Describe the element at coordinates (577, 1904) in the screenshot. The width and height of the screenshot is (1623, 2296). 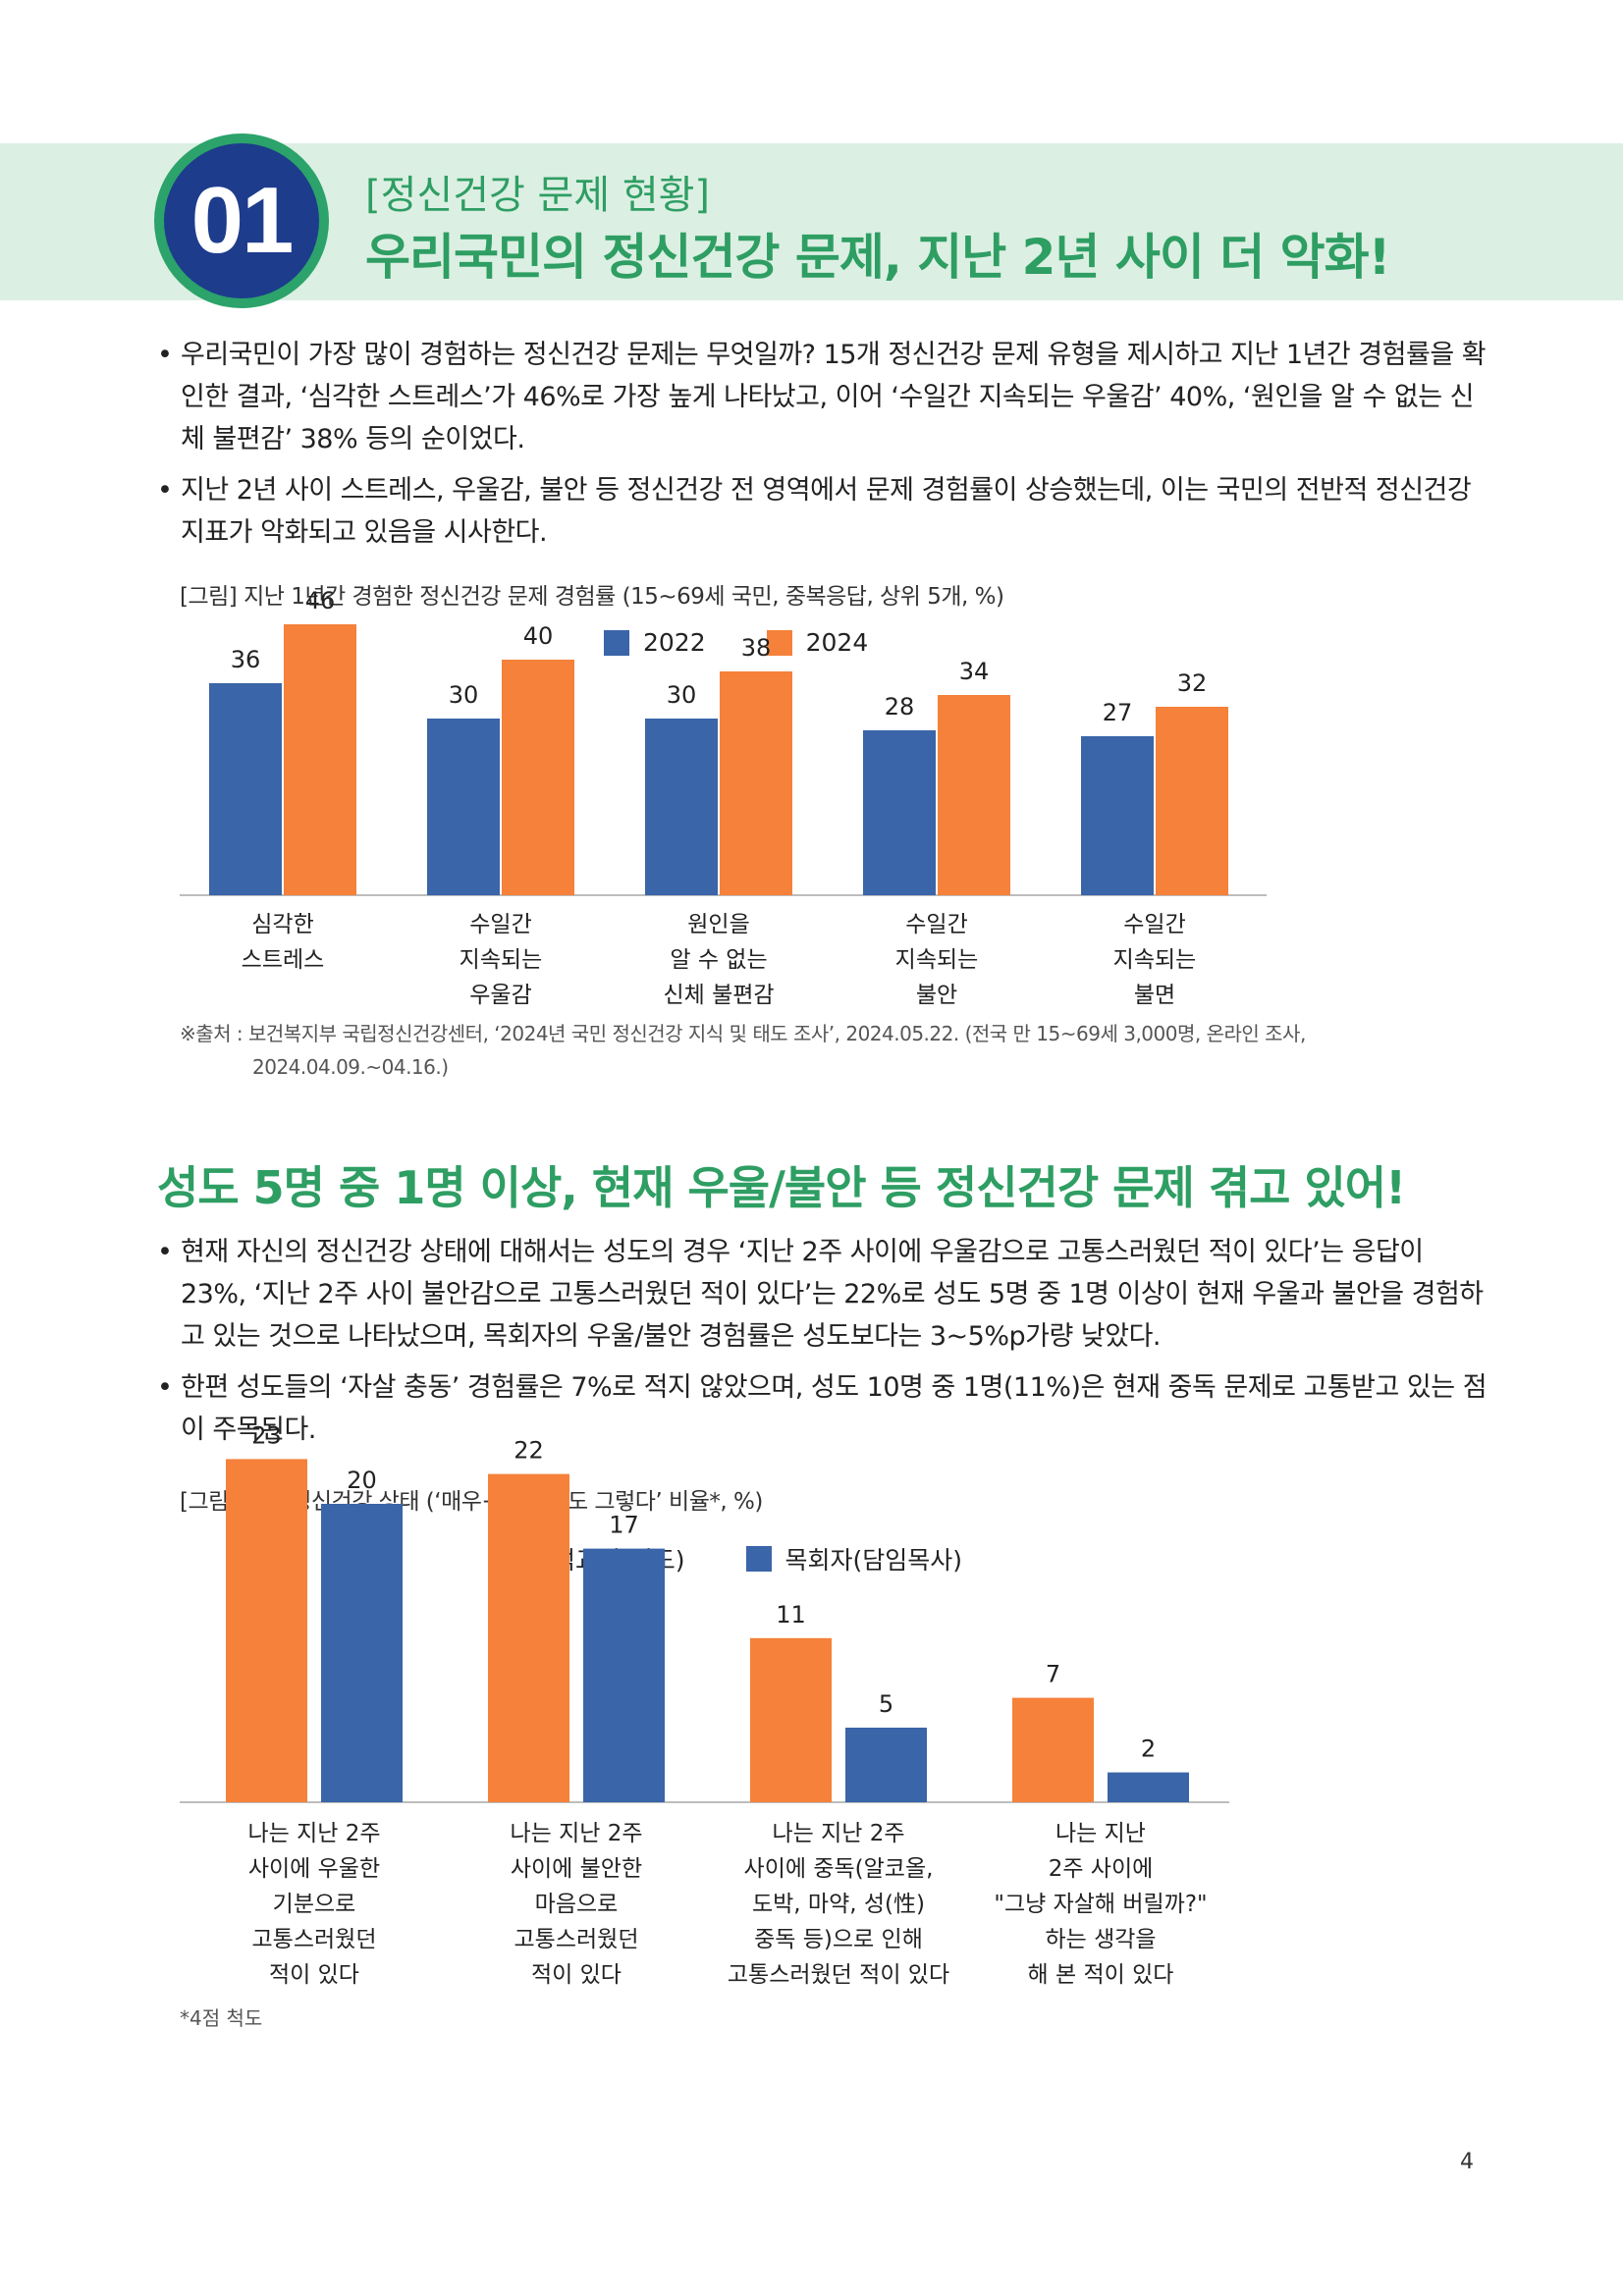
I see `category-label-line: 마음으로` at that location.